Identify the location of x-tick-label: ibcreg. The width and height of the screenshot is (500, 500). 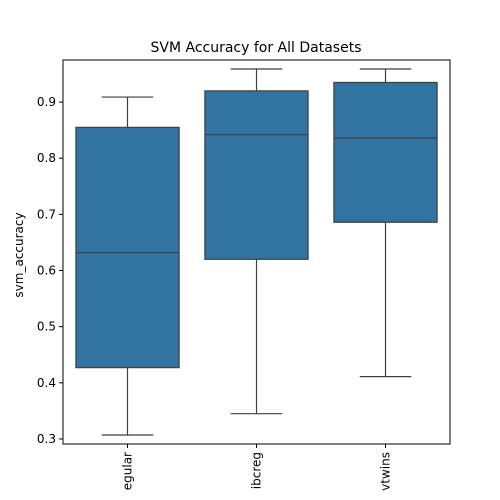
(257, 470).